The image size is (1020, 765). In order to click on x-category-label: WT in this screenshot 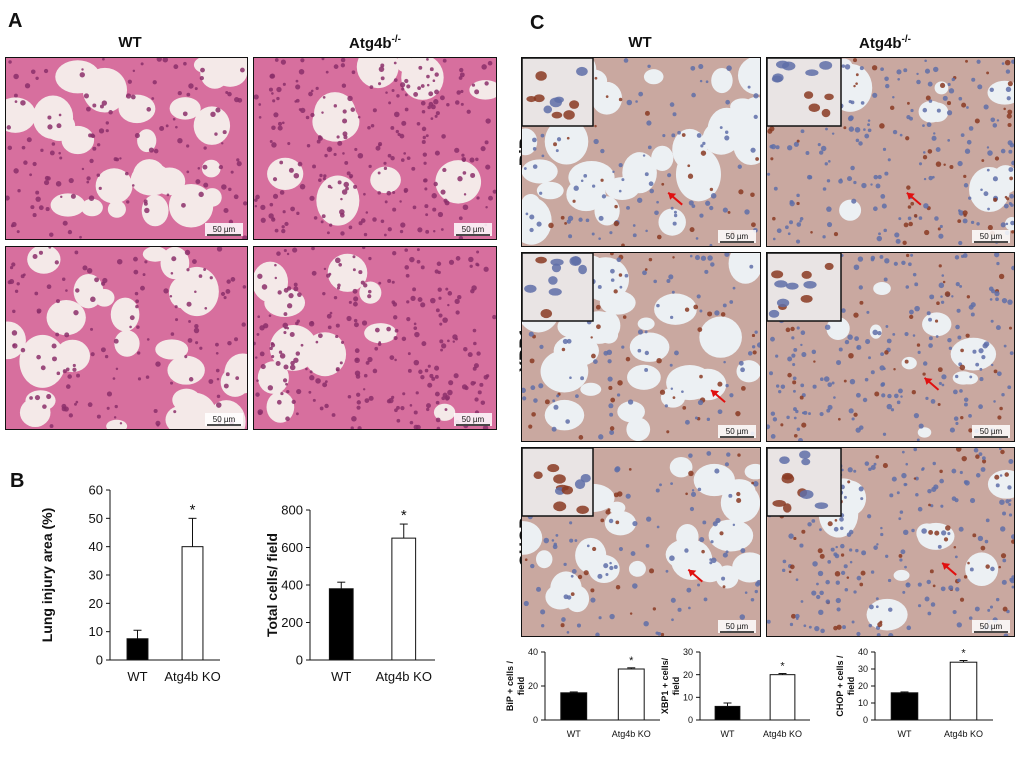, I will do `click(728, 734)`.